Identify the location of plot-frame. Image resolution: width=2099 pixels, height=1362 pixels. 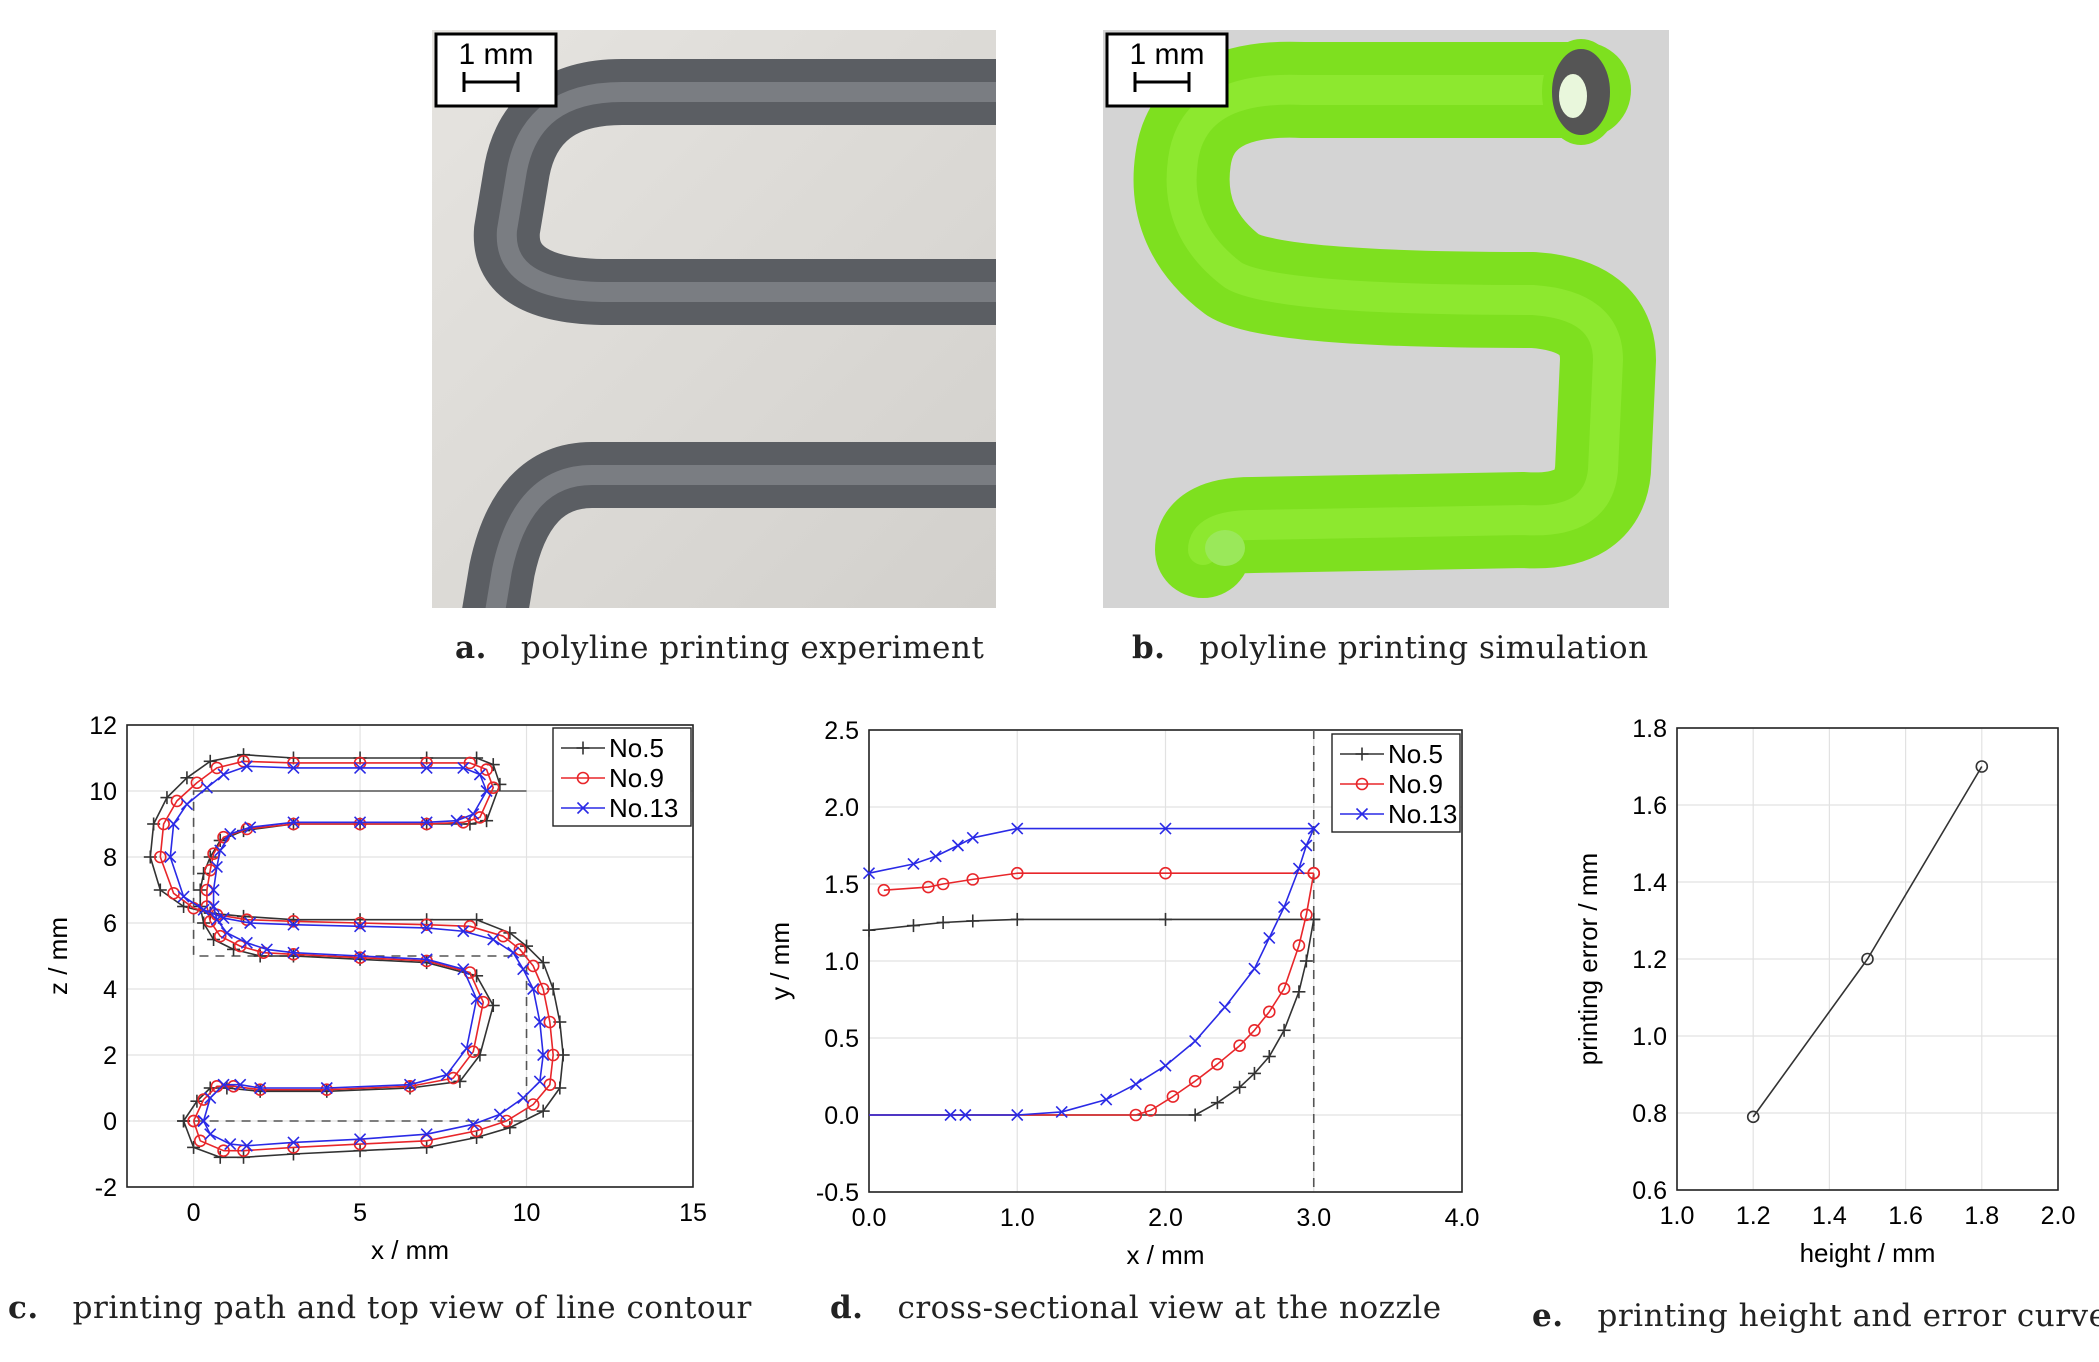
(1867, 959).